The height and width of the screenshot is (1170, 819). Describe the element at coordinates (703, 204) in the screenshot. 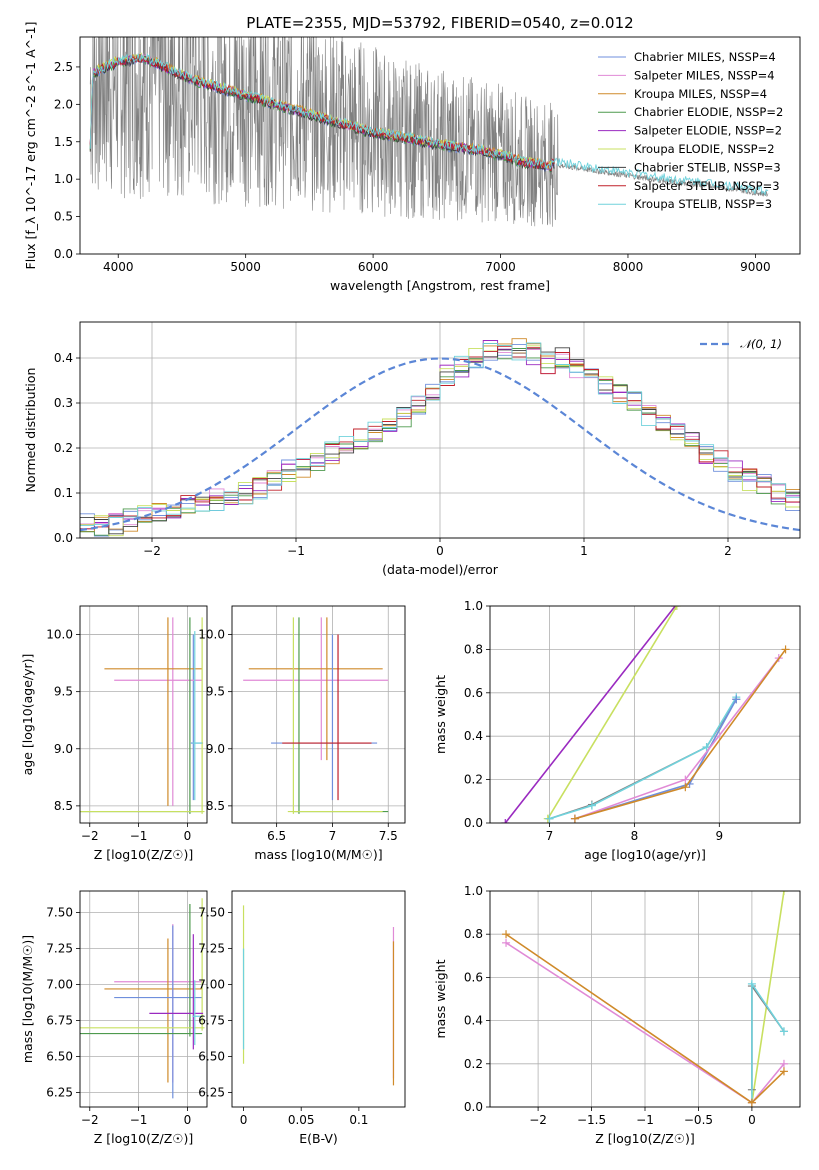

I see `legend-entry: Kroupa STELIB, NSSP=3` at that location.